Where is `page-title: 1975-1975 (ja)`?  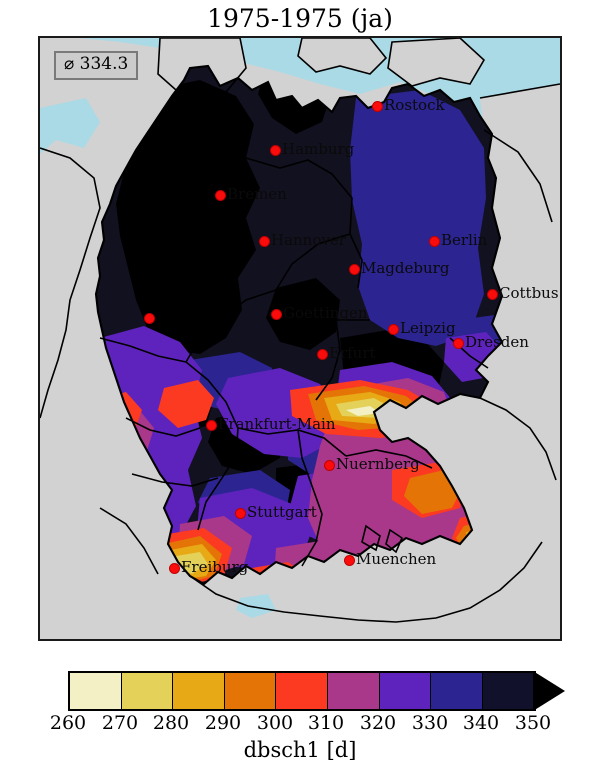
page-title: 1975-1975 (ja) is located at coordinates (300, 18).